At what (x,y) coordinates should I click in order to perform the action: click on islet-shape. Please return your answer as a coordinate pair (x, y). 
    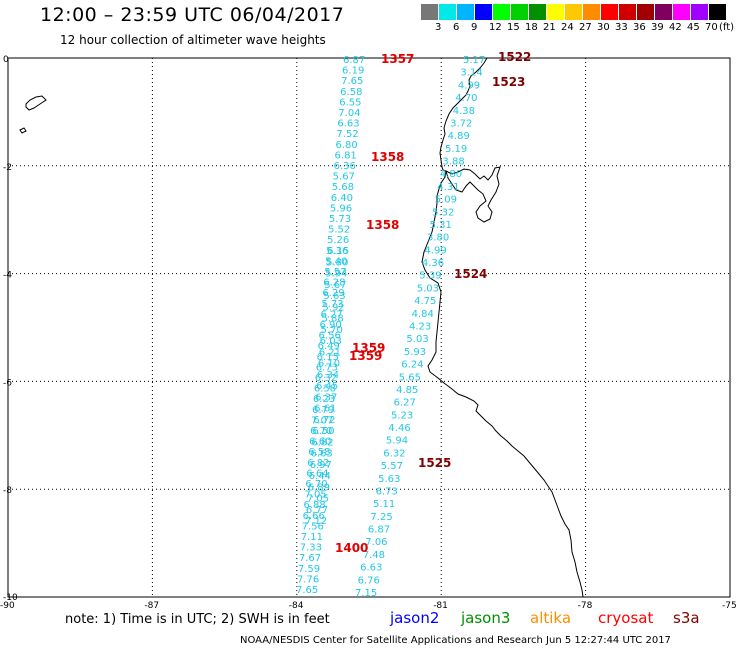
    Looking at the image, I should click on (23, 130).